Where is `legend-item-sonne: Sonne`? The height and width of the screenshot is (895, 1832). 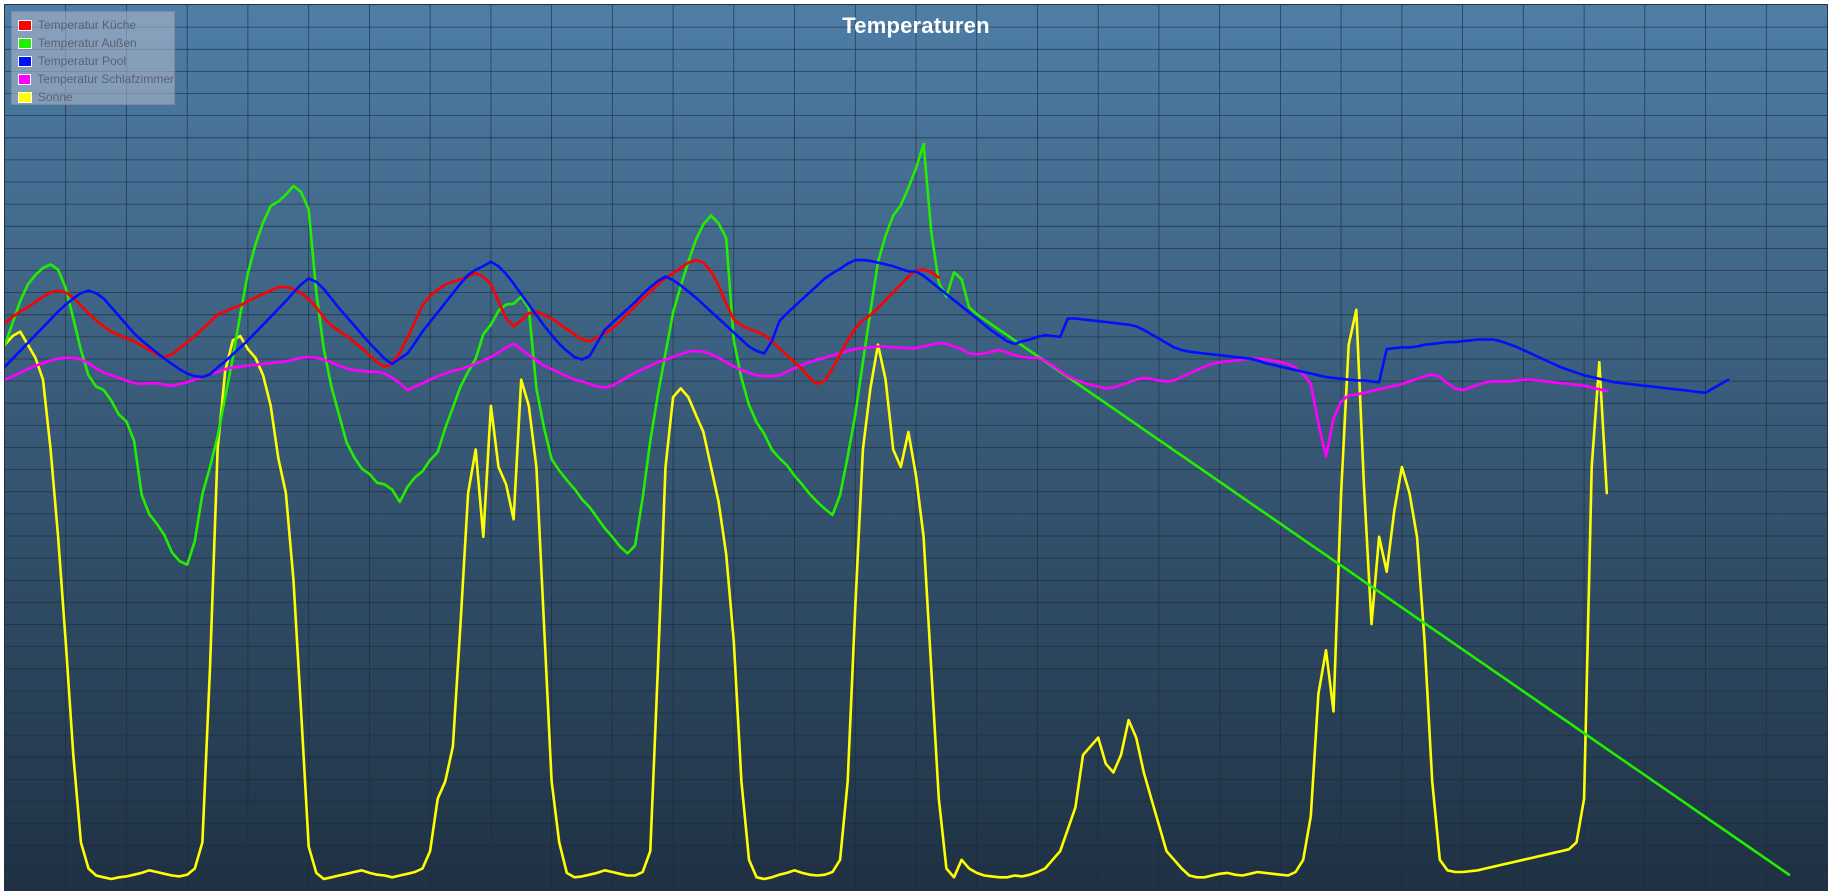
legend-item-sonne: Sonne is located at coordinates (96, 97).